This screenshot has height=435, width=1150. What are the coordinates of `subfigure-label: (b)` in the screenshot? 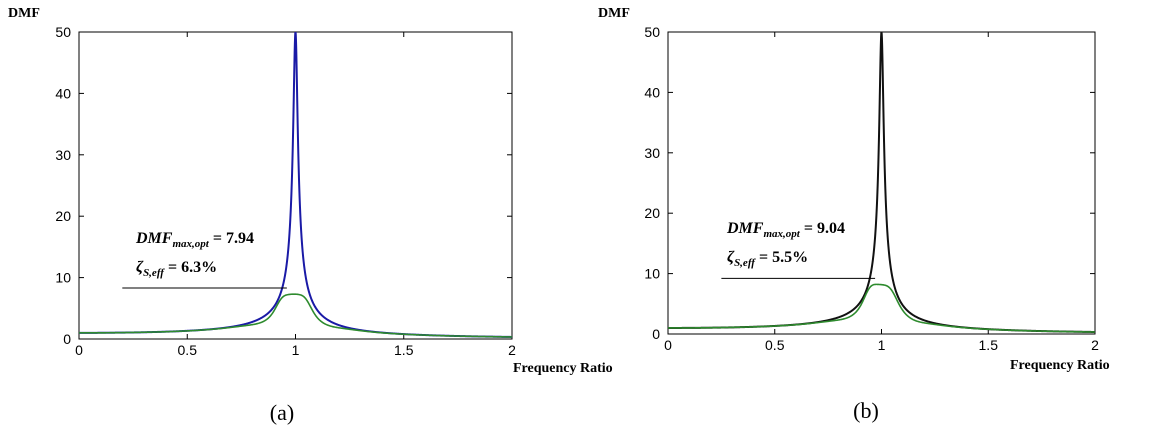 It's located at (866, 410).